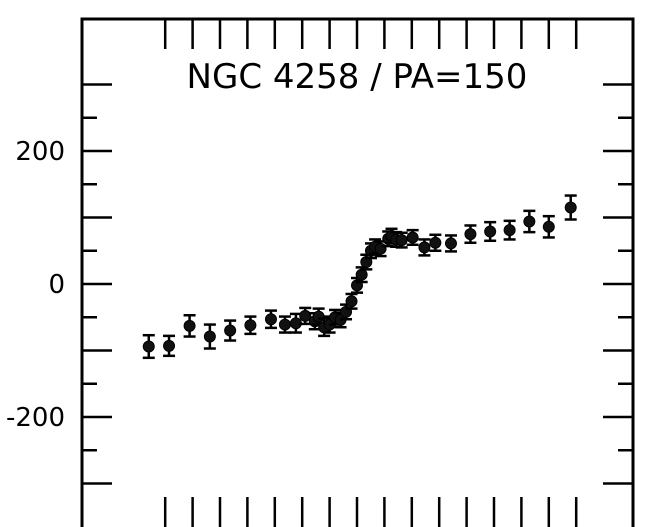 The width and height of the screenshot is (650, 527). What do you see at coordinates (40, 152) in the screenshot?
I see `y-tick-label: 200` at bounding box center [40, 152].